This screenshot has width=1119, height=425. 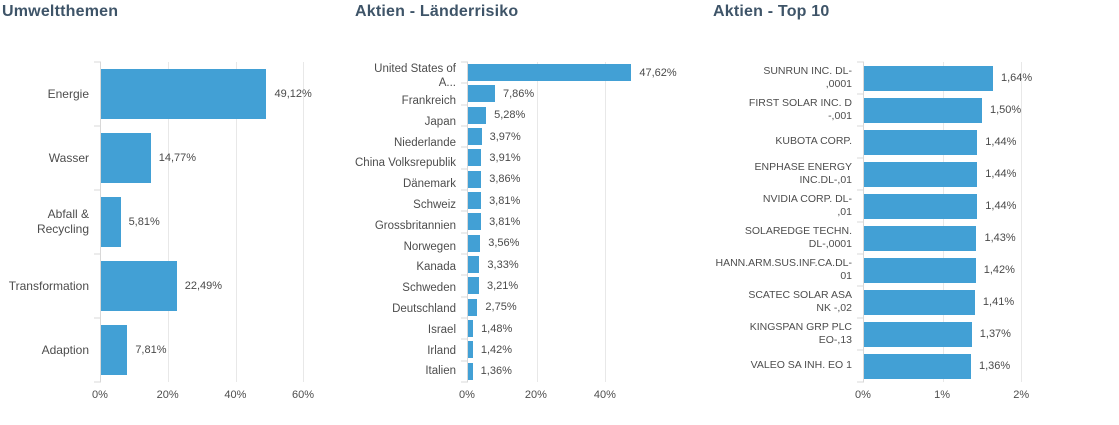 What do you see at coordinates (995, 334) in the screenshot?
I see `value-label: 1,37%` at bounding box center [995, 334].